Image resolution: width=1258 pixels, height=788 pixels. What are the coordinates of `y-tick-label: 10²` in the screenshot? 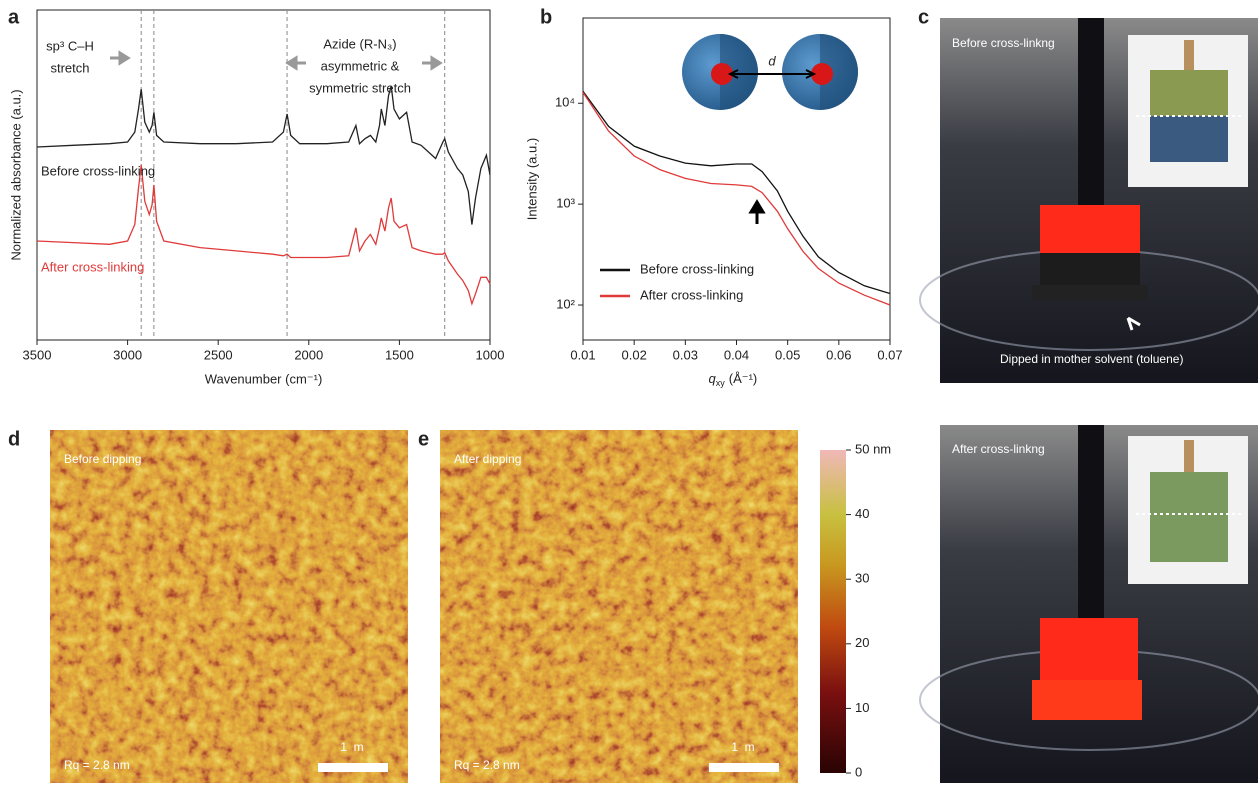 It's located at (565, 303).